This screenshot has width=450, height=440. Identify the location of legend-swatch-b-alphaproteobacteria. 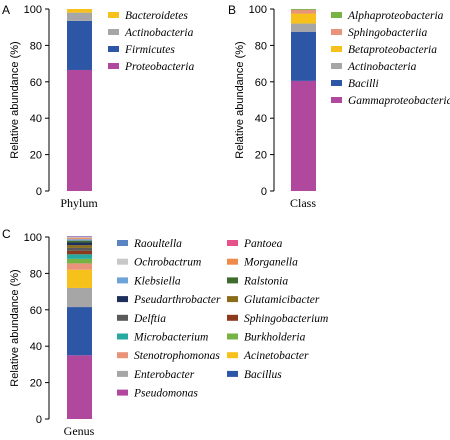
(336, 15).